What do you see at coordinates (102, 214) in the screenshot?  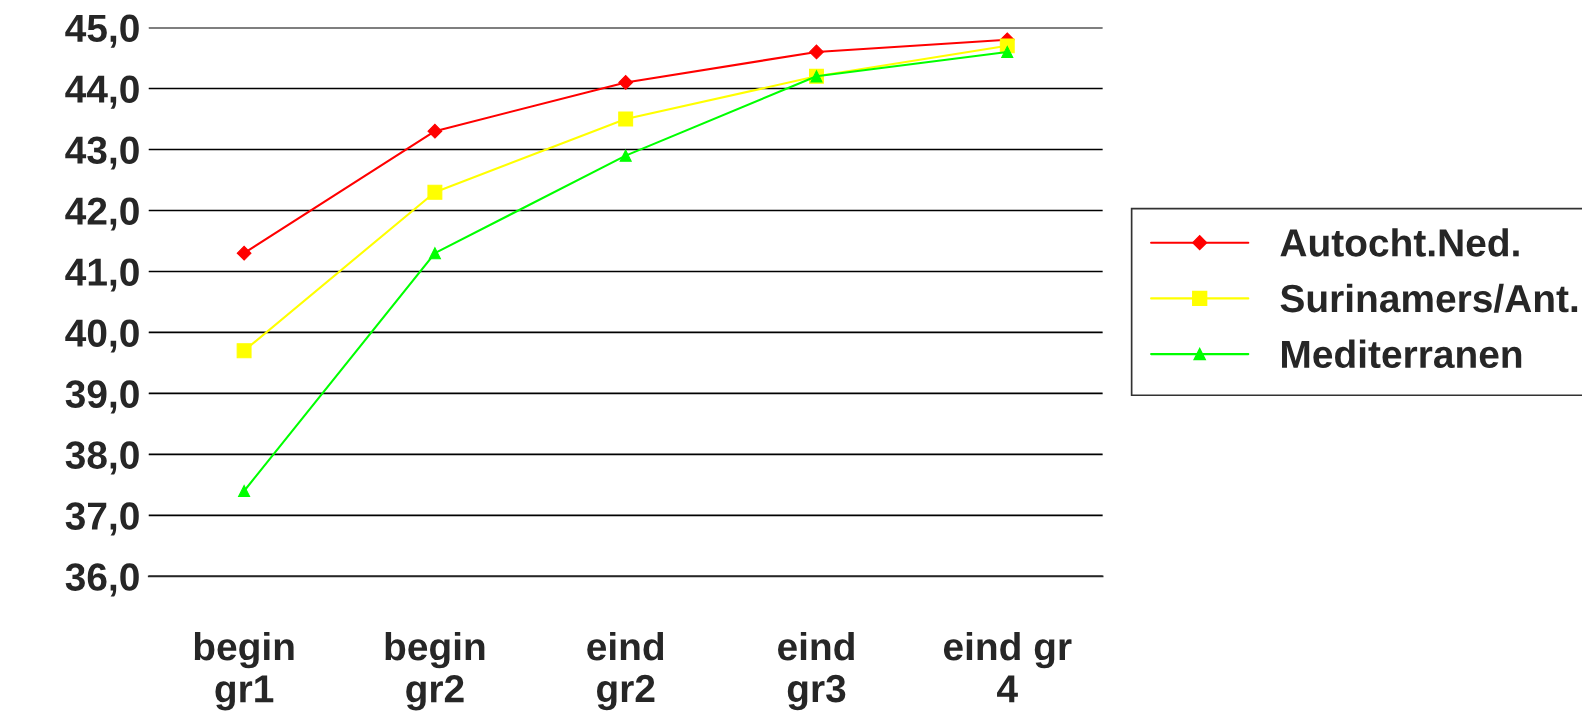 I see `y-tick-label: 42,0` at bounding box center [102, 214].